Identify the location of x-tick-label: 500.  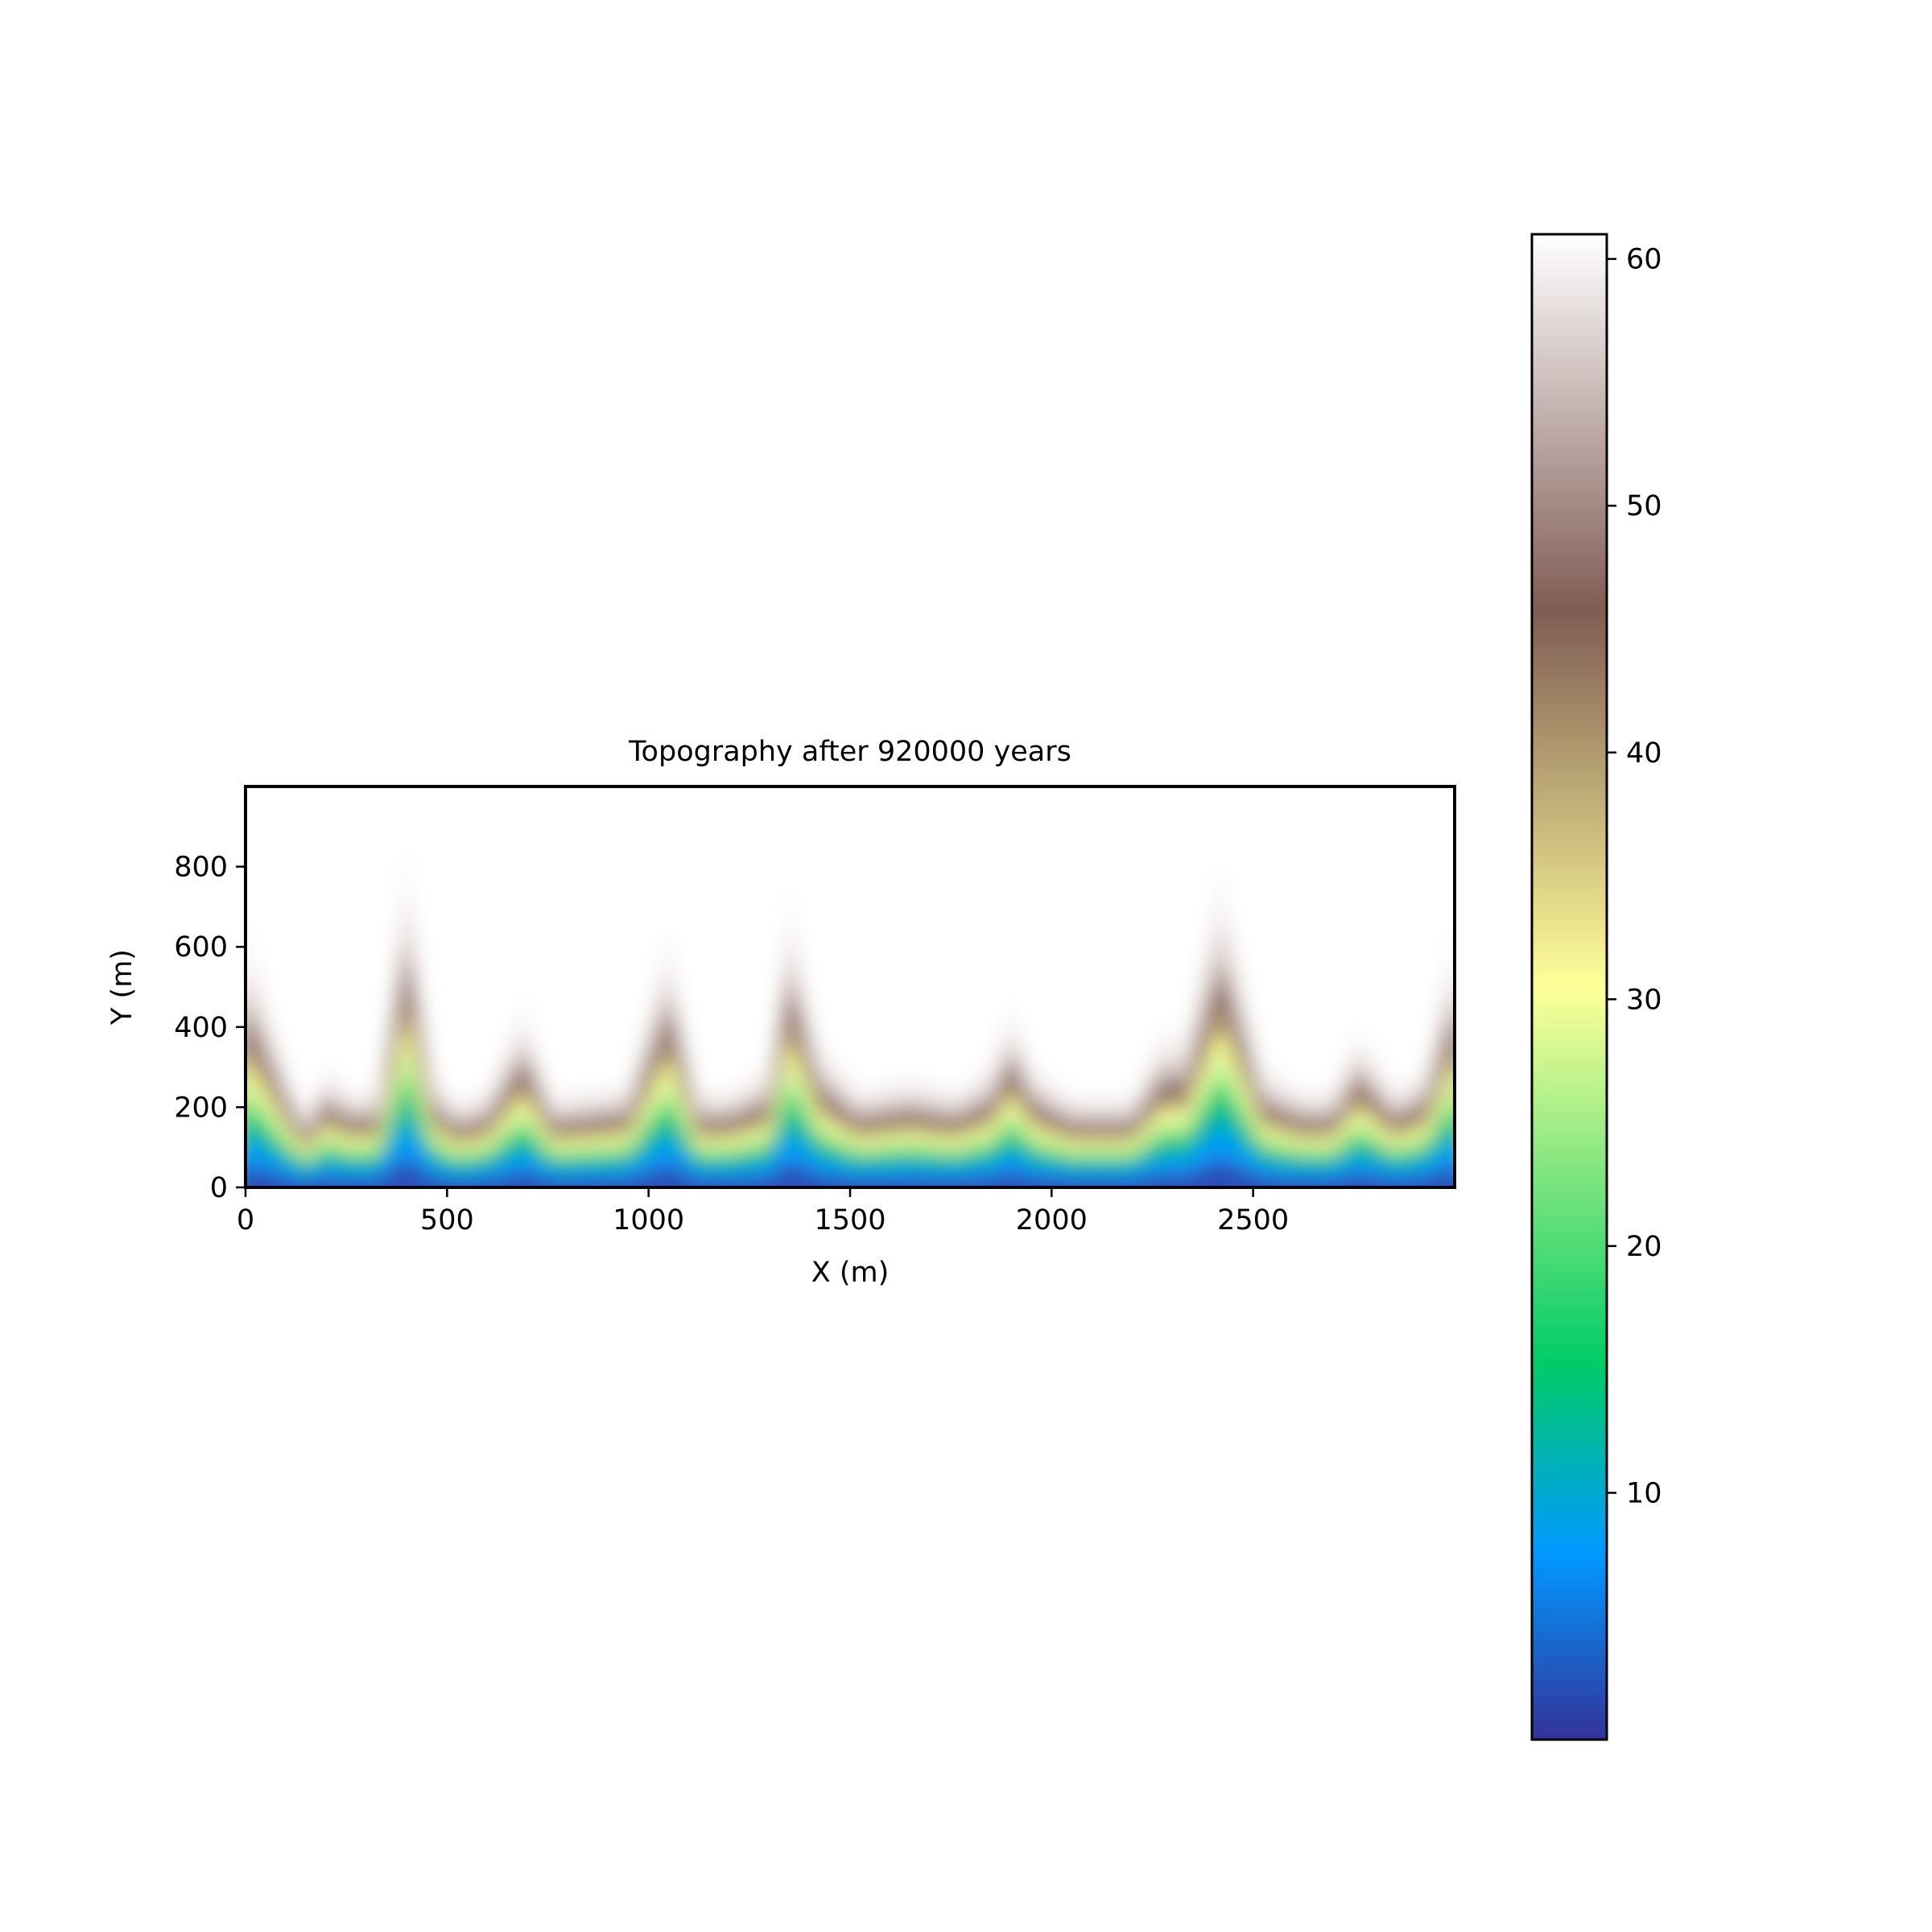
(447, 1220).